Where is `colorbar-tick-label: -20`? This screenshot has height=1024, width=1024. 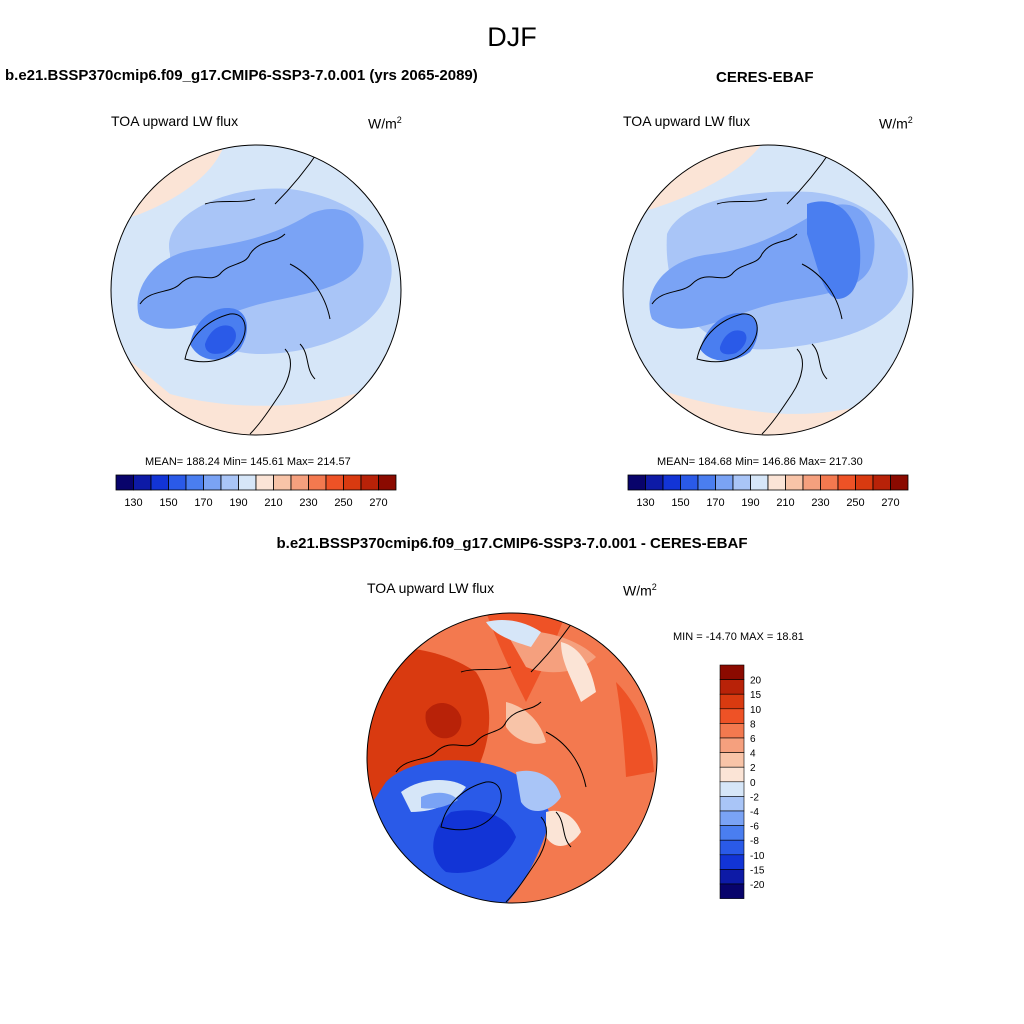 colorbar-tick-label: -20 is located at coordinates (757, 885).